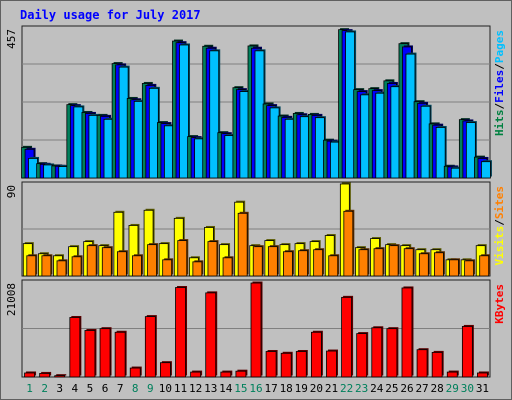  What do you see at coordinates (11, 39) in the screenshot?
I see `panel-max-label: 457` at bounding box center [11, 39].